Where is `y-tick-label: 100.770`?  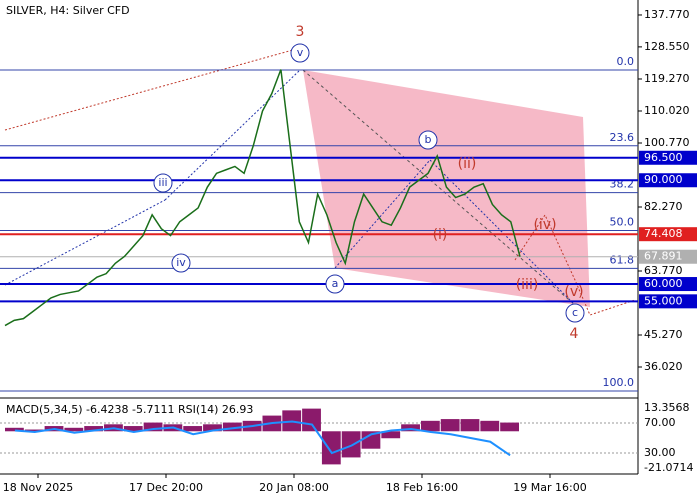
y-tick-label: 100.770 is located at coordinates (667, 142).